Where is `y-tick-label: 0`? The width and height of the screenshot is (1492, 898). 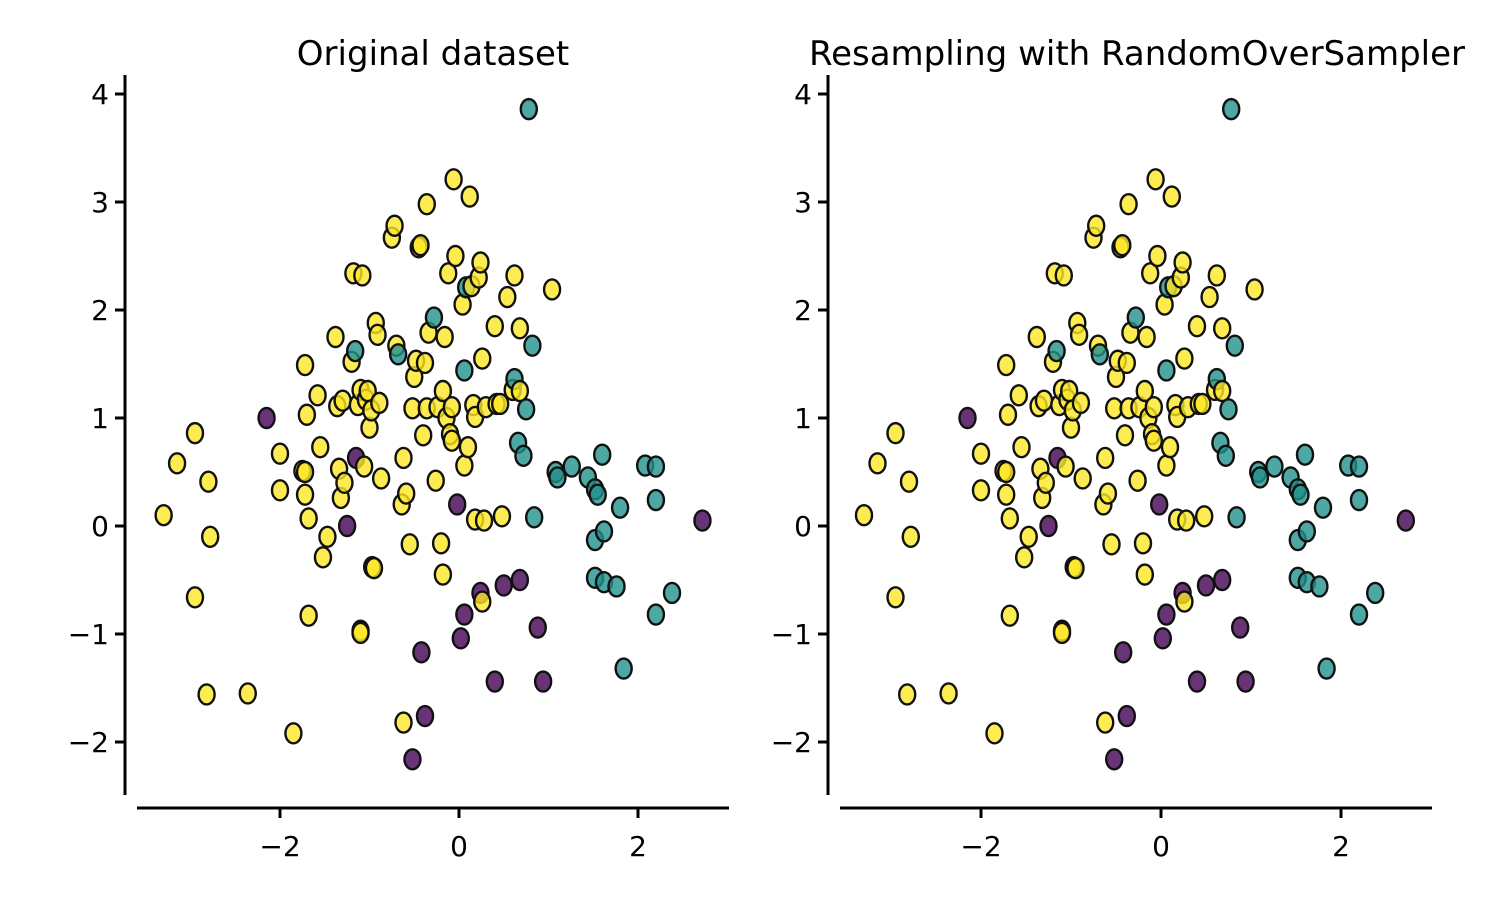 y-tick-label: 0 is located at coordinates (803, 526).